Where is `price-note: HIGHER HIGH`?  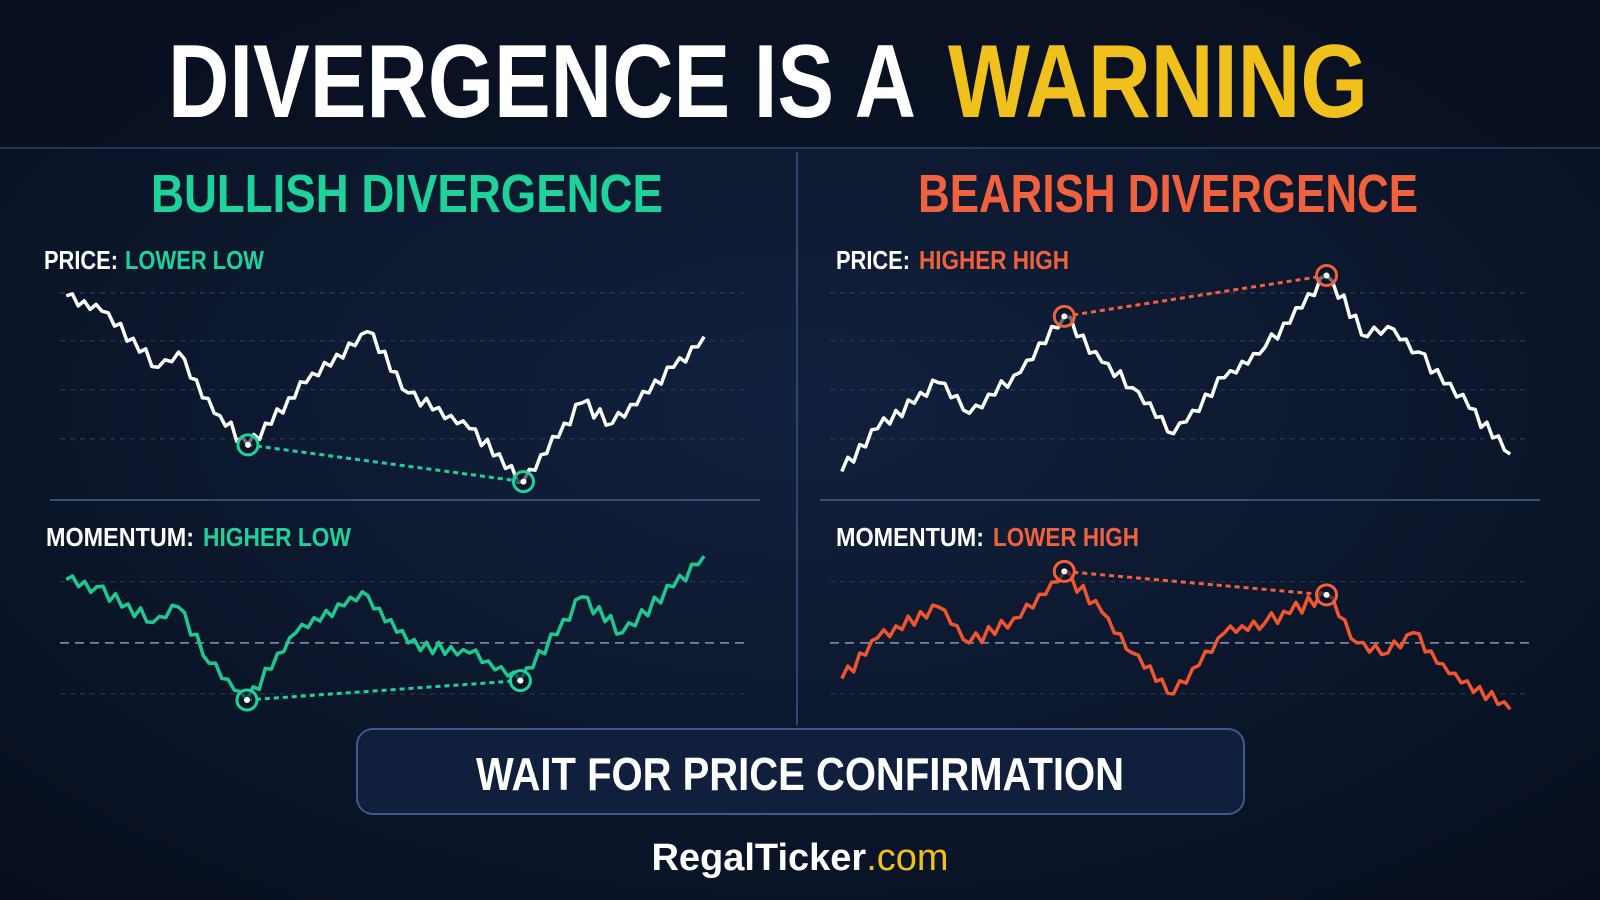
price-note: HIGHER HIGH is located at coordinates (994, 260).